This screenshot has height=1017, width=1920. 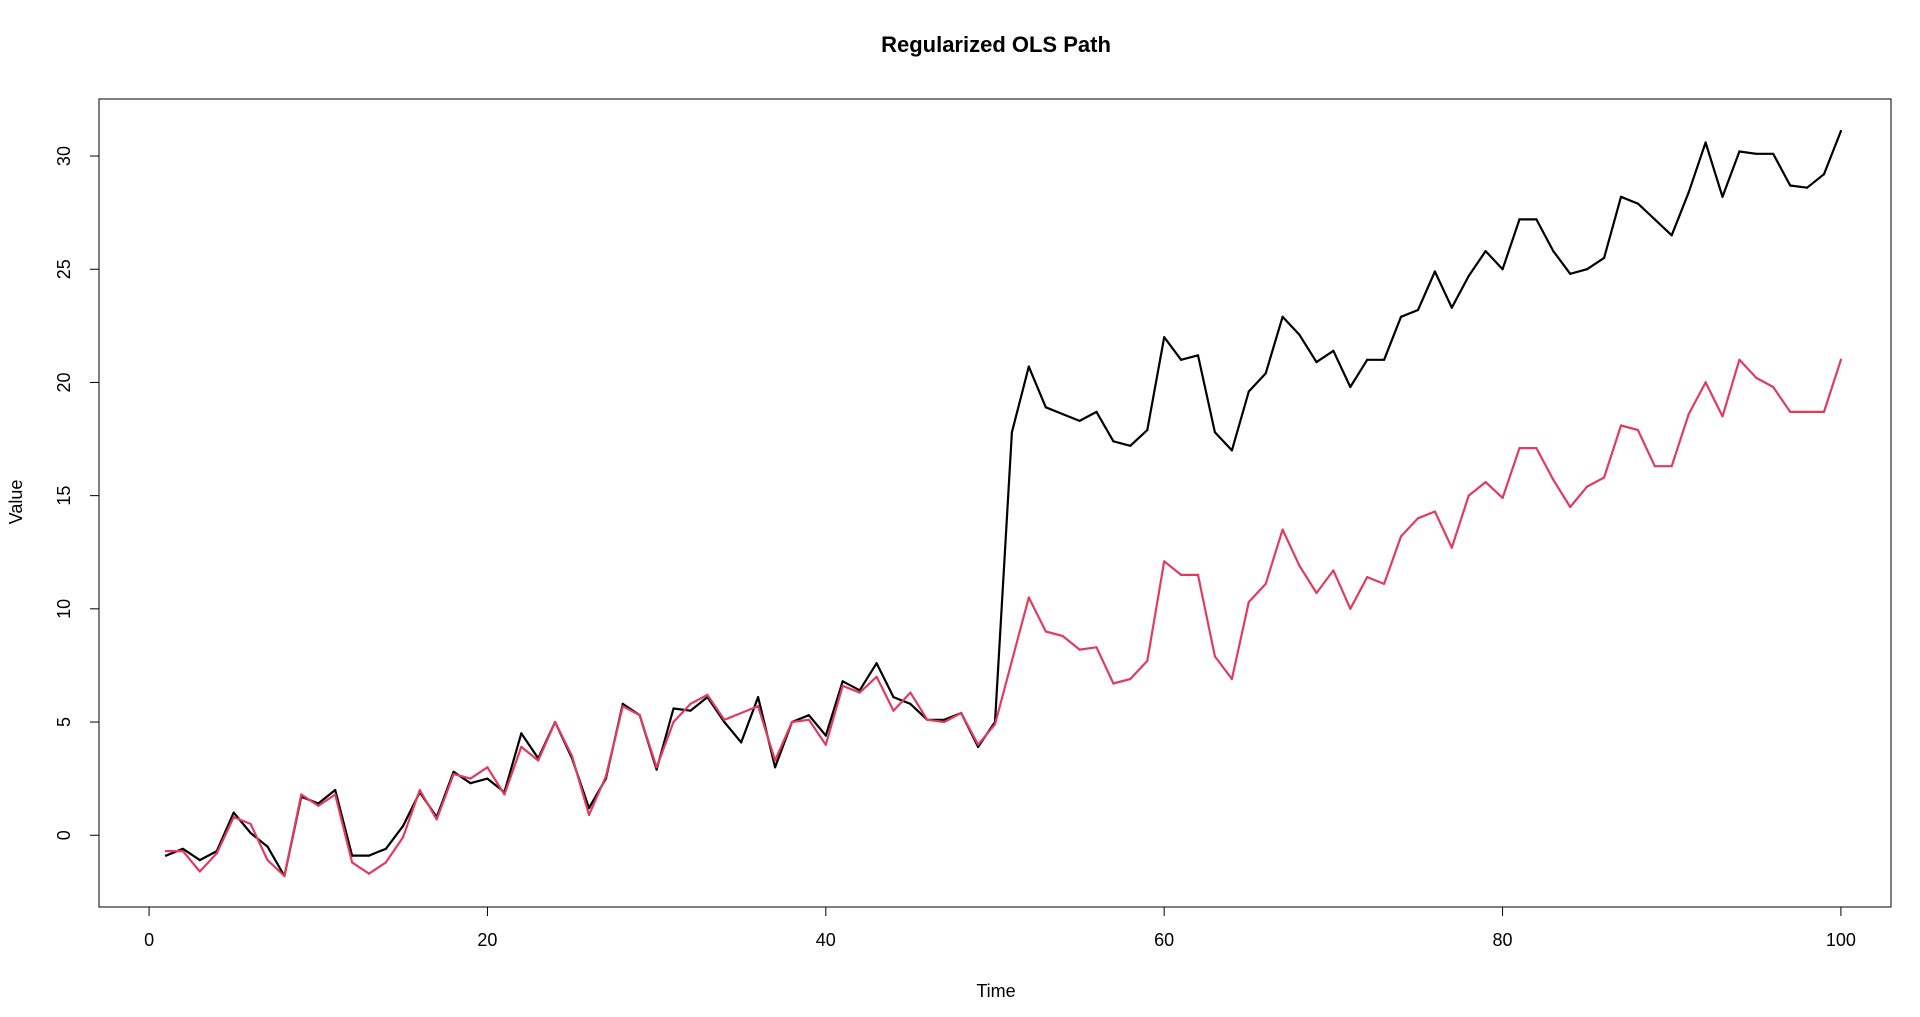 What do you see at coordinates (995, 991) in the screenshot?
I see `x-axis-label: Time` at bounding box center [995, 991].